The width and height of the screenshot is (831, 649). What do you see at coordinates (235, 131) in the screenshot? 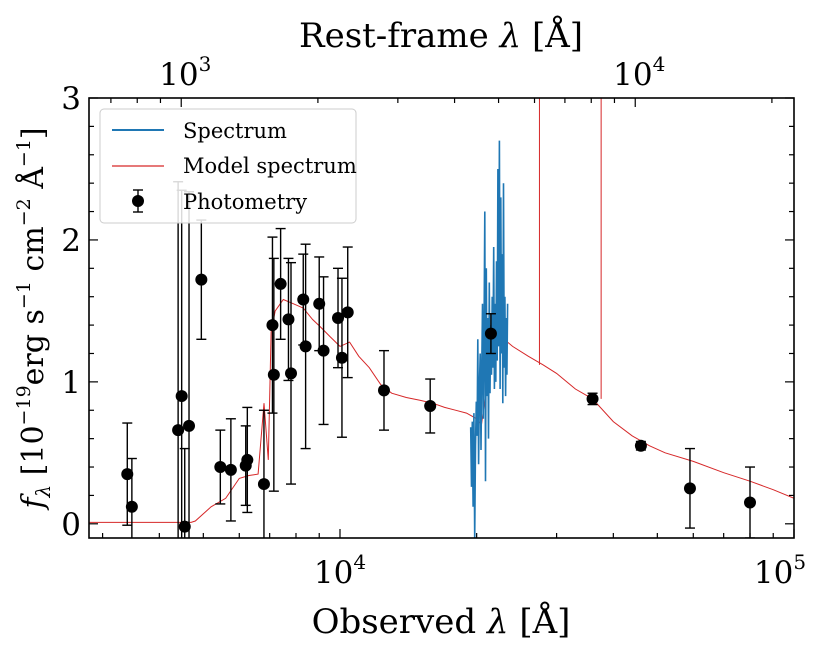
I see `legend-label-spectrum: Spectrum` at bounding box center [235, 131].